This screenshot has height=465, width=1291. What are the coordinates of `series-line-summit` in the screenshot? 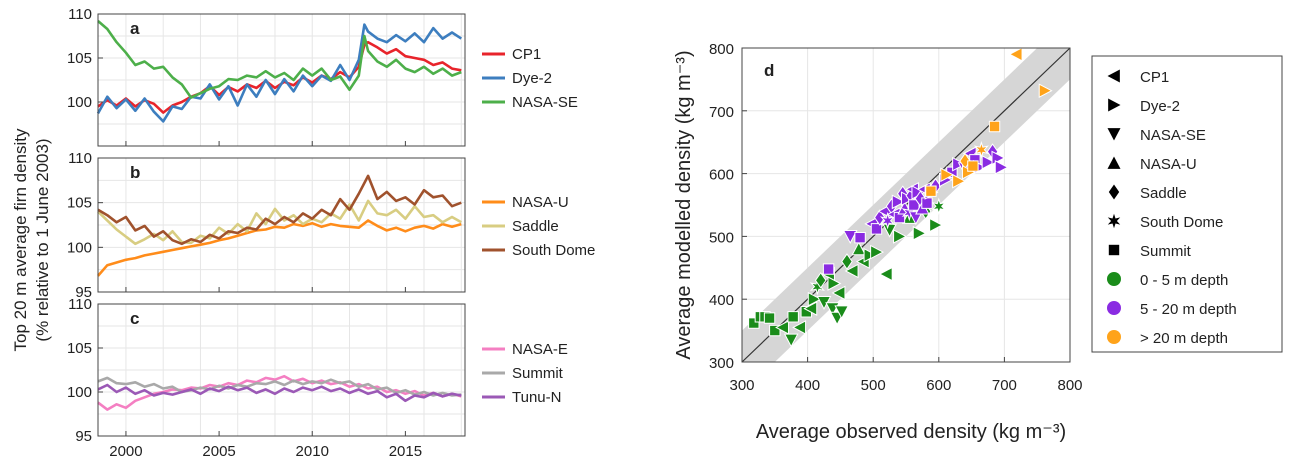 It's located at (279, 386).